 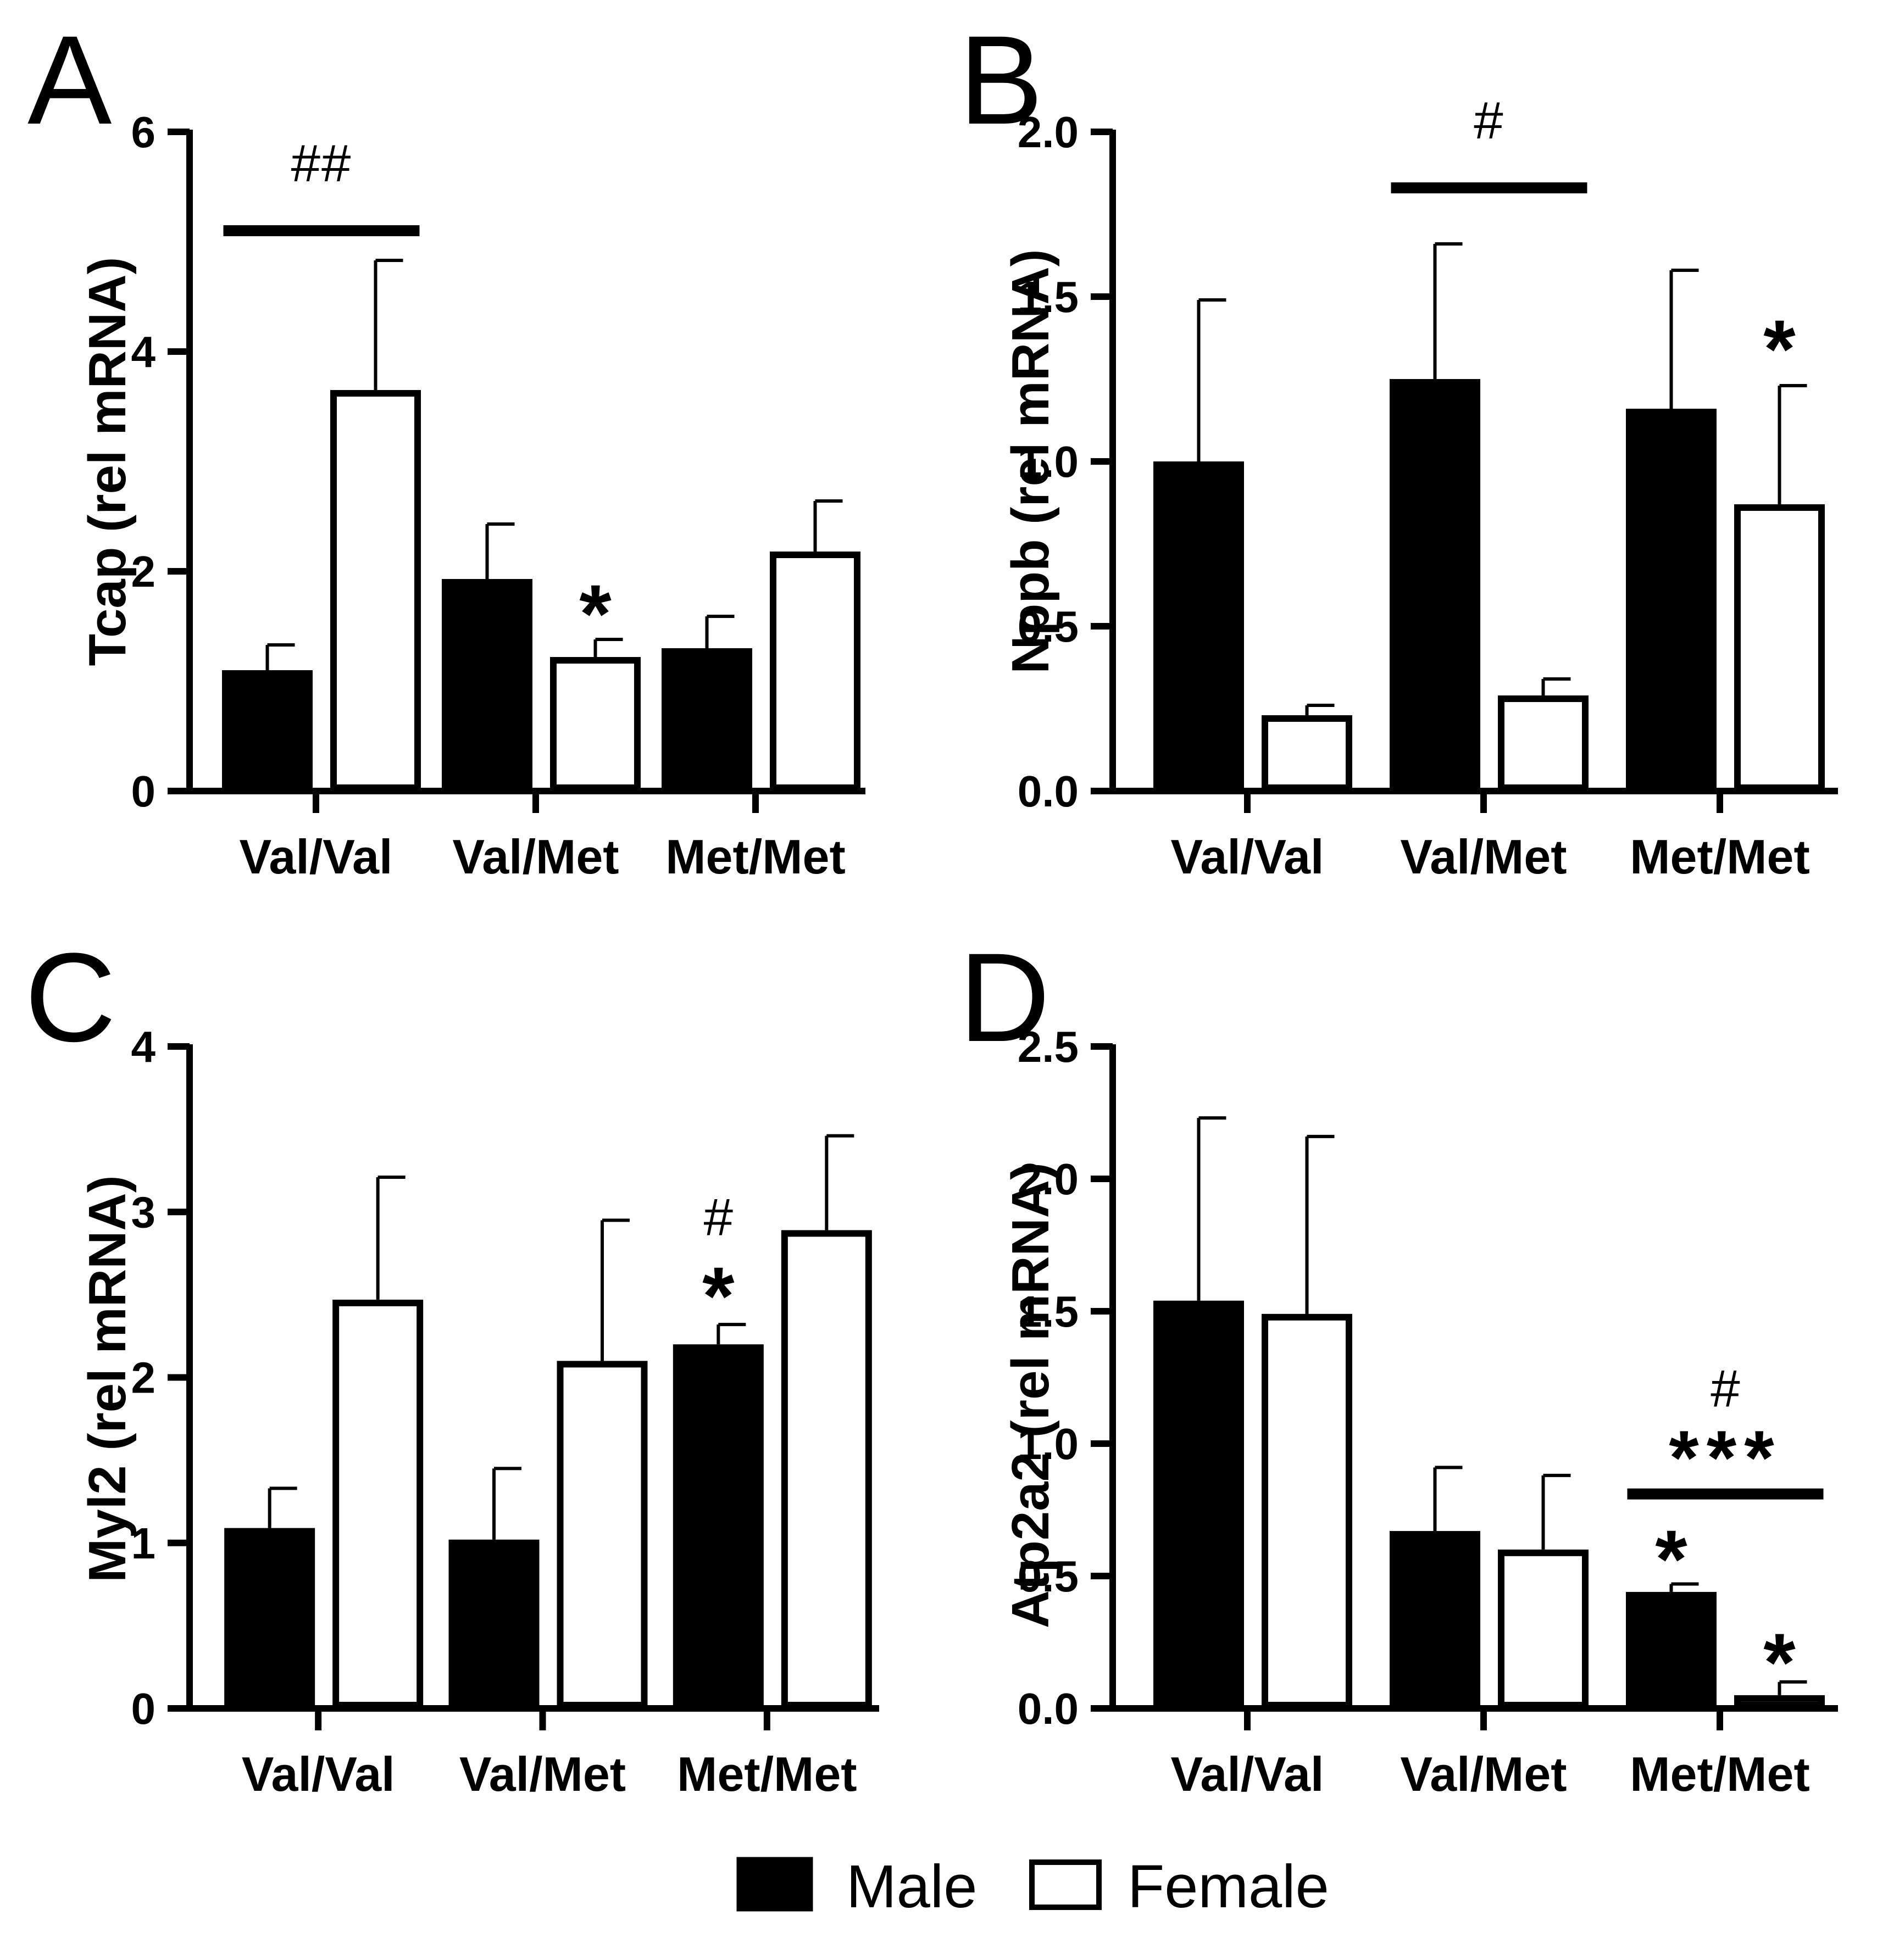 What do you see at coordinates (1001, 80) in the screenshot?
I see `panel-b-letter: B` at bounding box center [1001, 80].